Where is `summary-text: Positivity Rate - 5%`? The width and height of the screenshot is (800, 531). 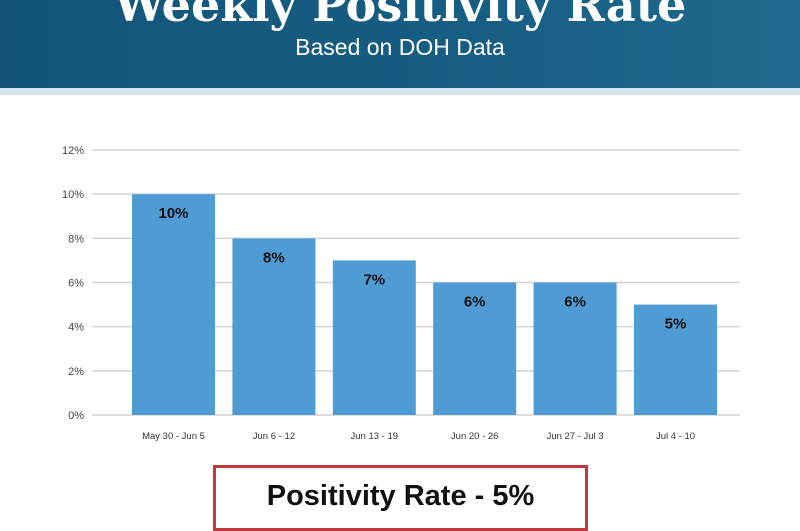
summary-text: Positivity Rate - 5% is located at coordinates (400, 496).